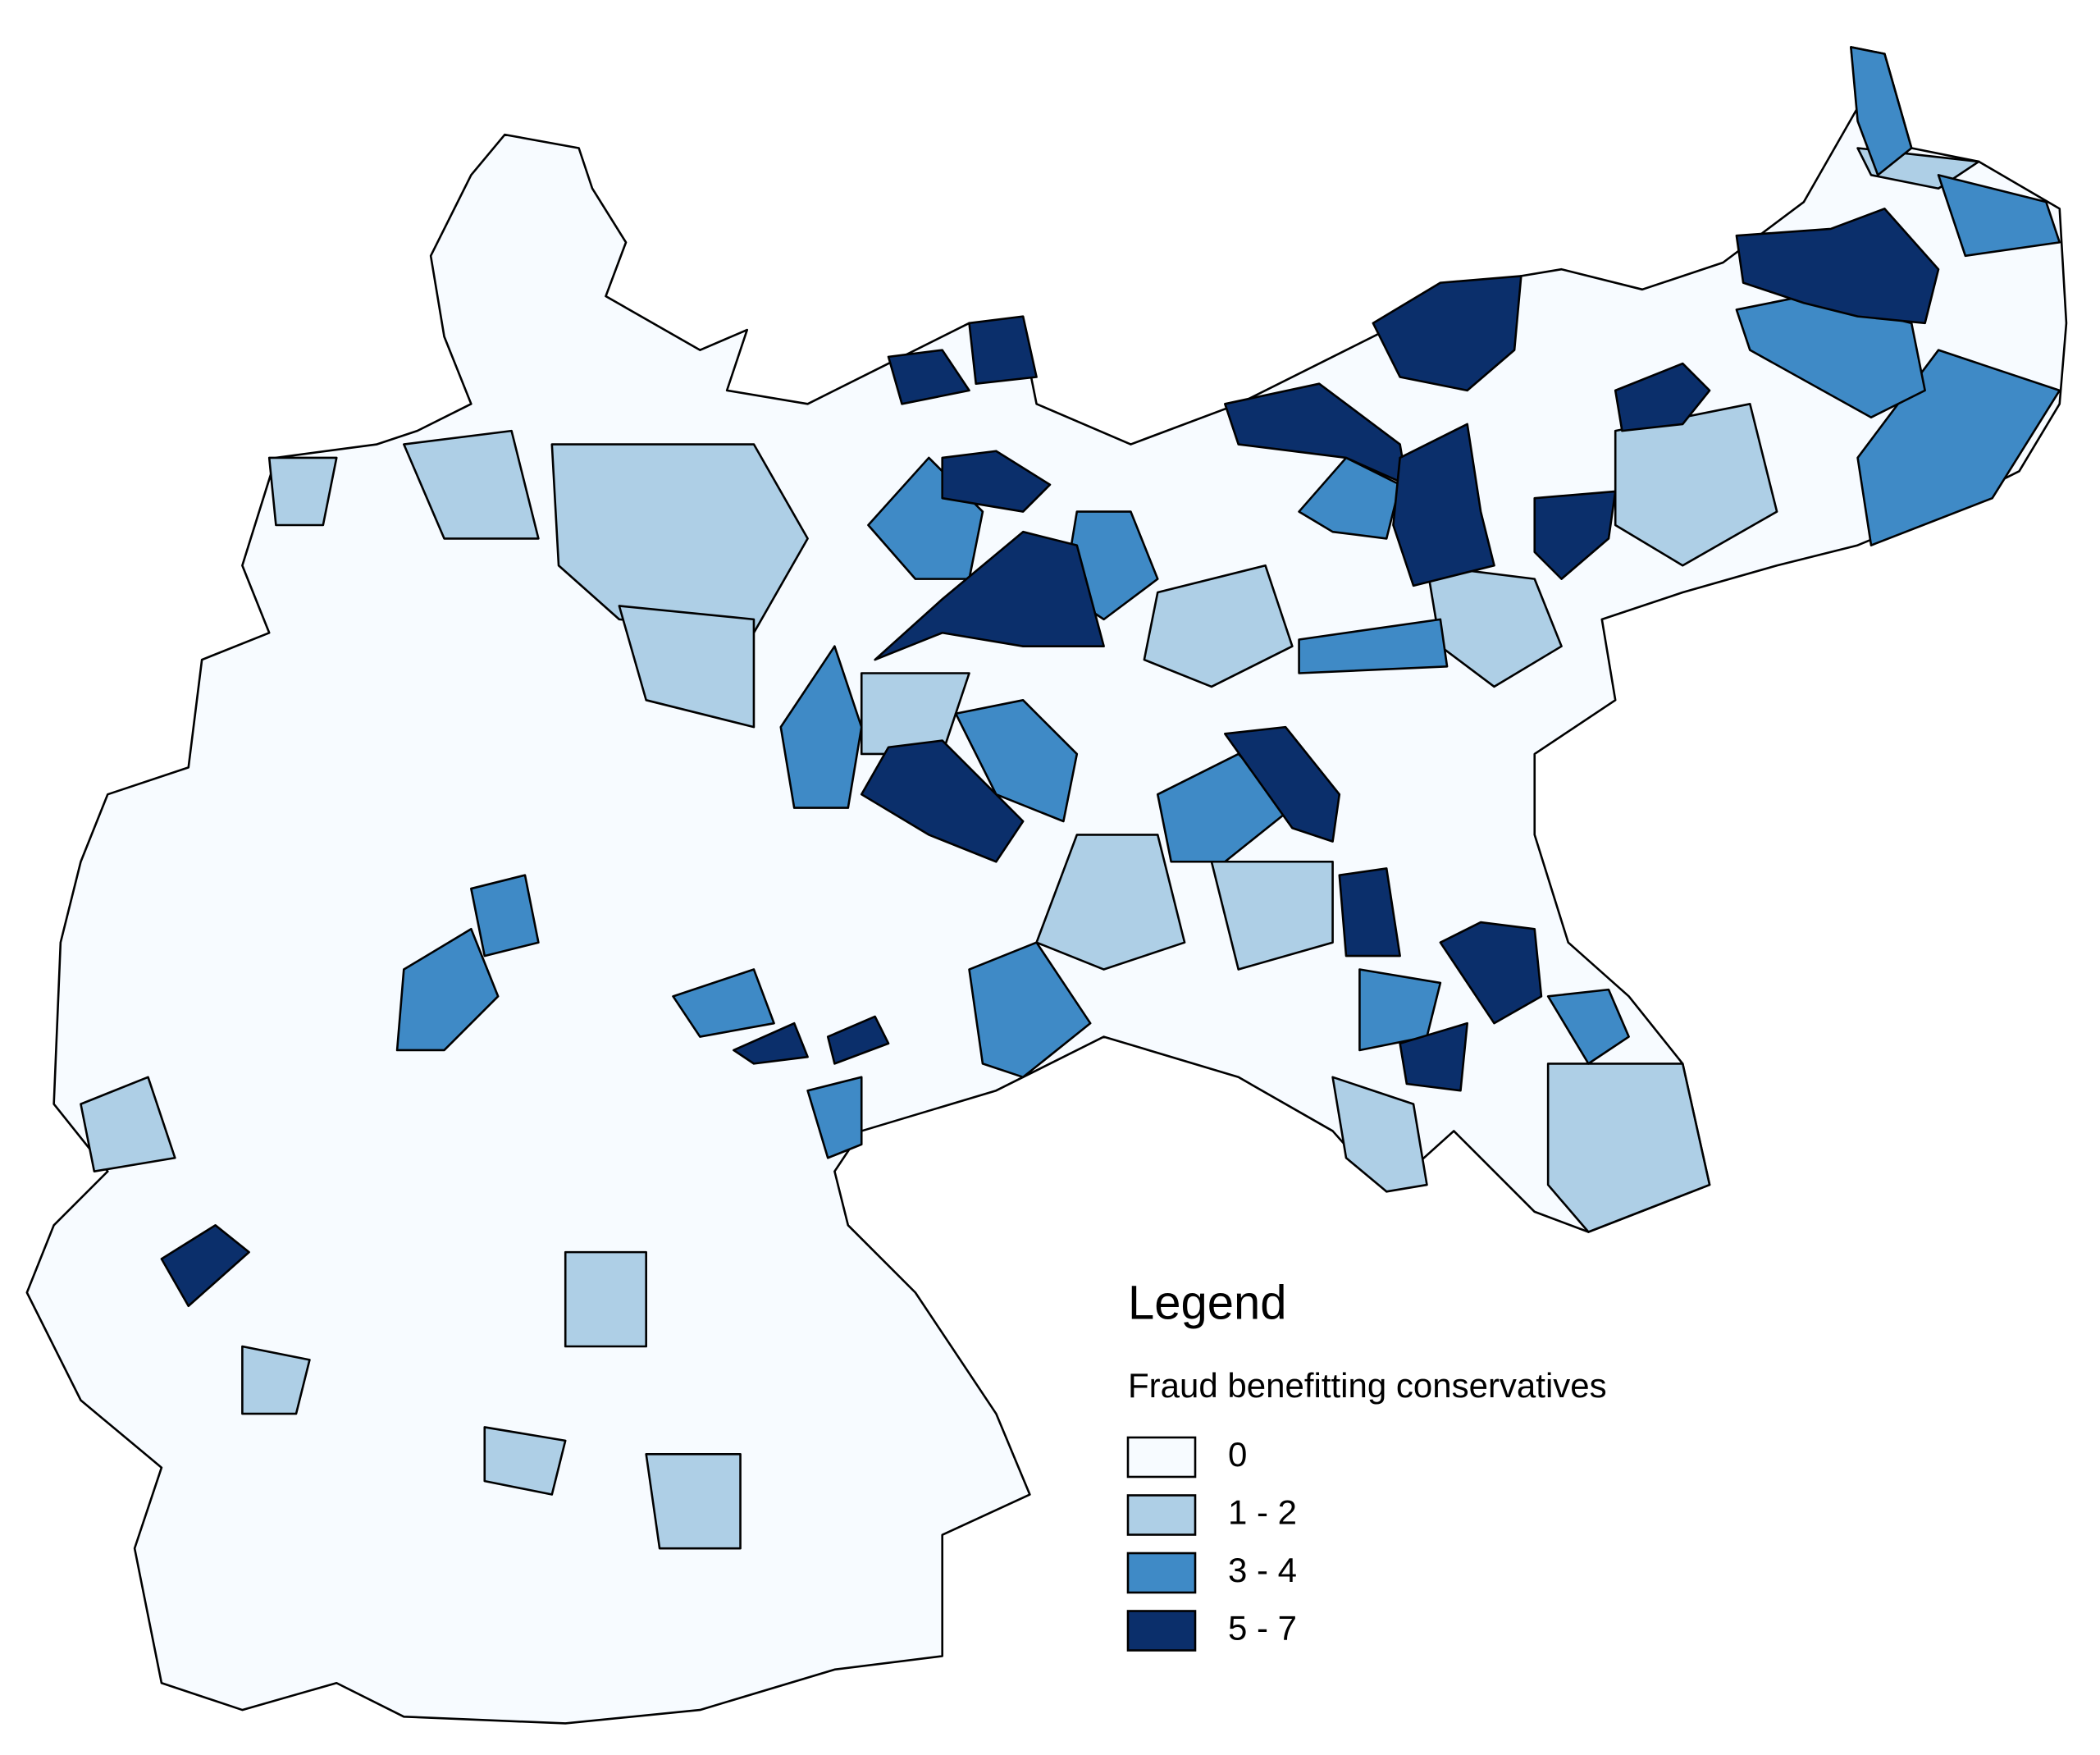 The image size is (2100, 1755). Describe the element at coordinates (1263, 1513) in the screenshot. I see `legend-label: 1 - 2` at that location.